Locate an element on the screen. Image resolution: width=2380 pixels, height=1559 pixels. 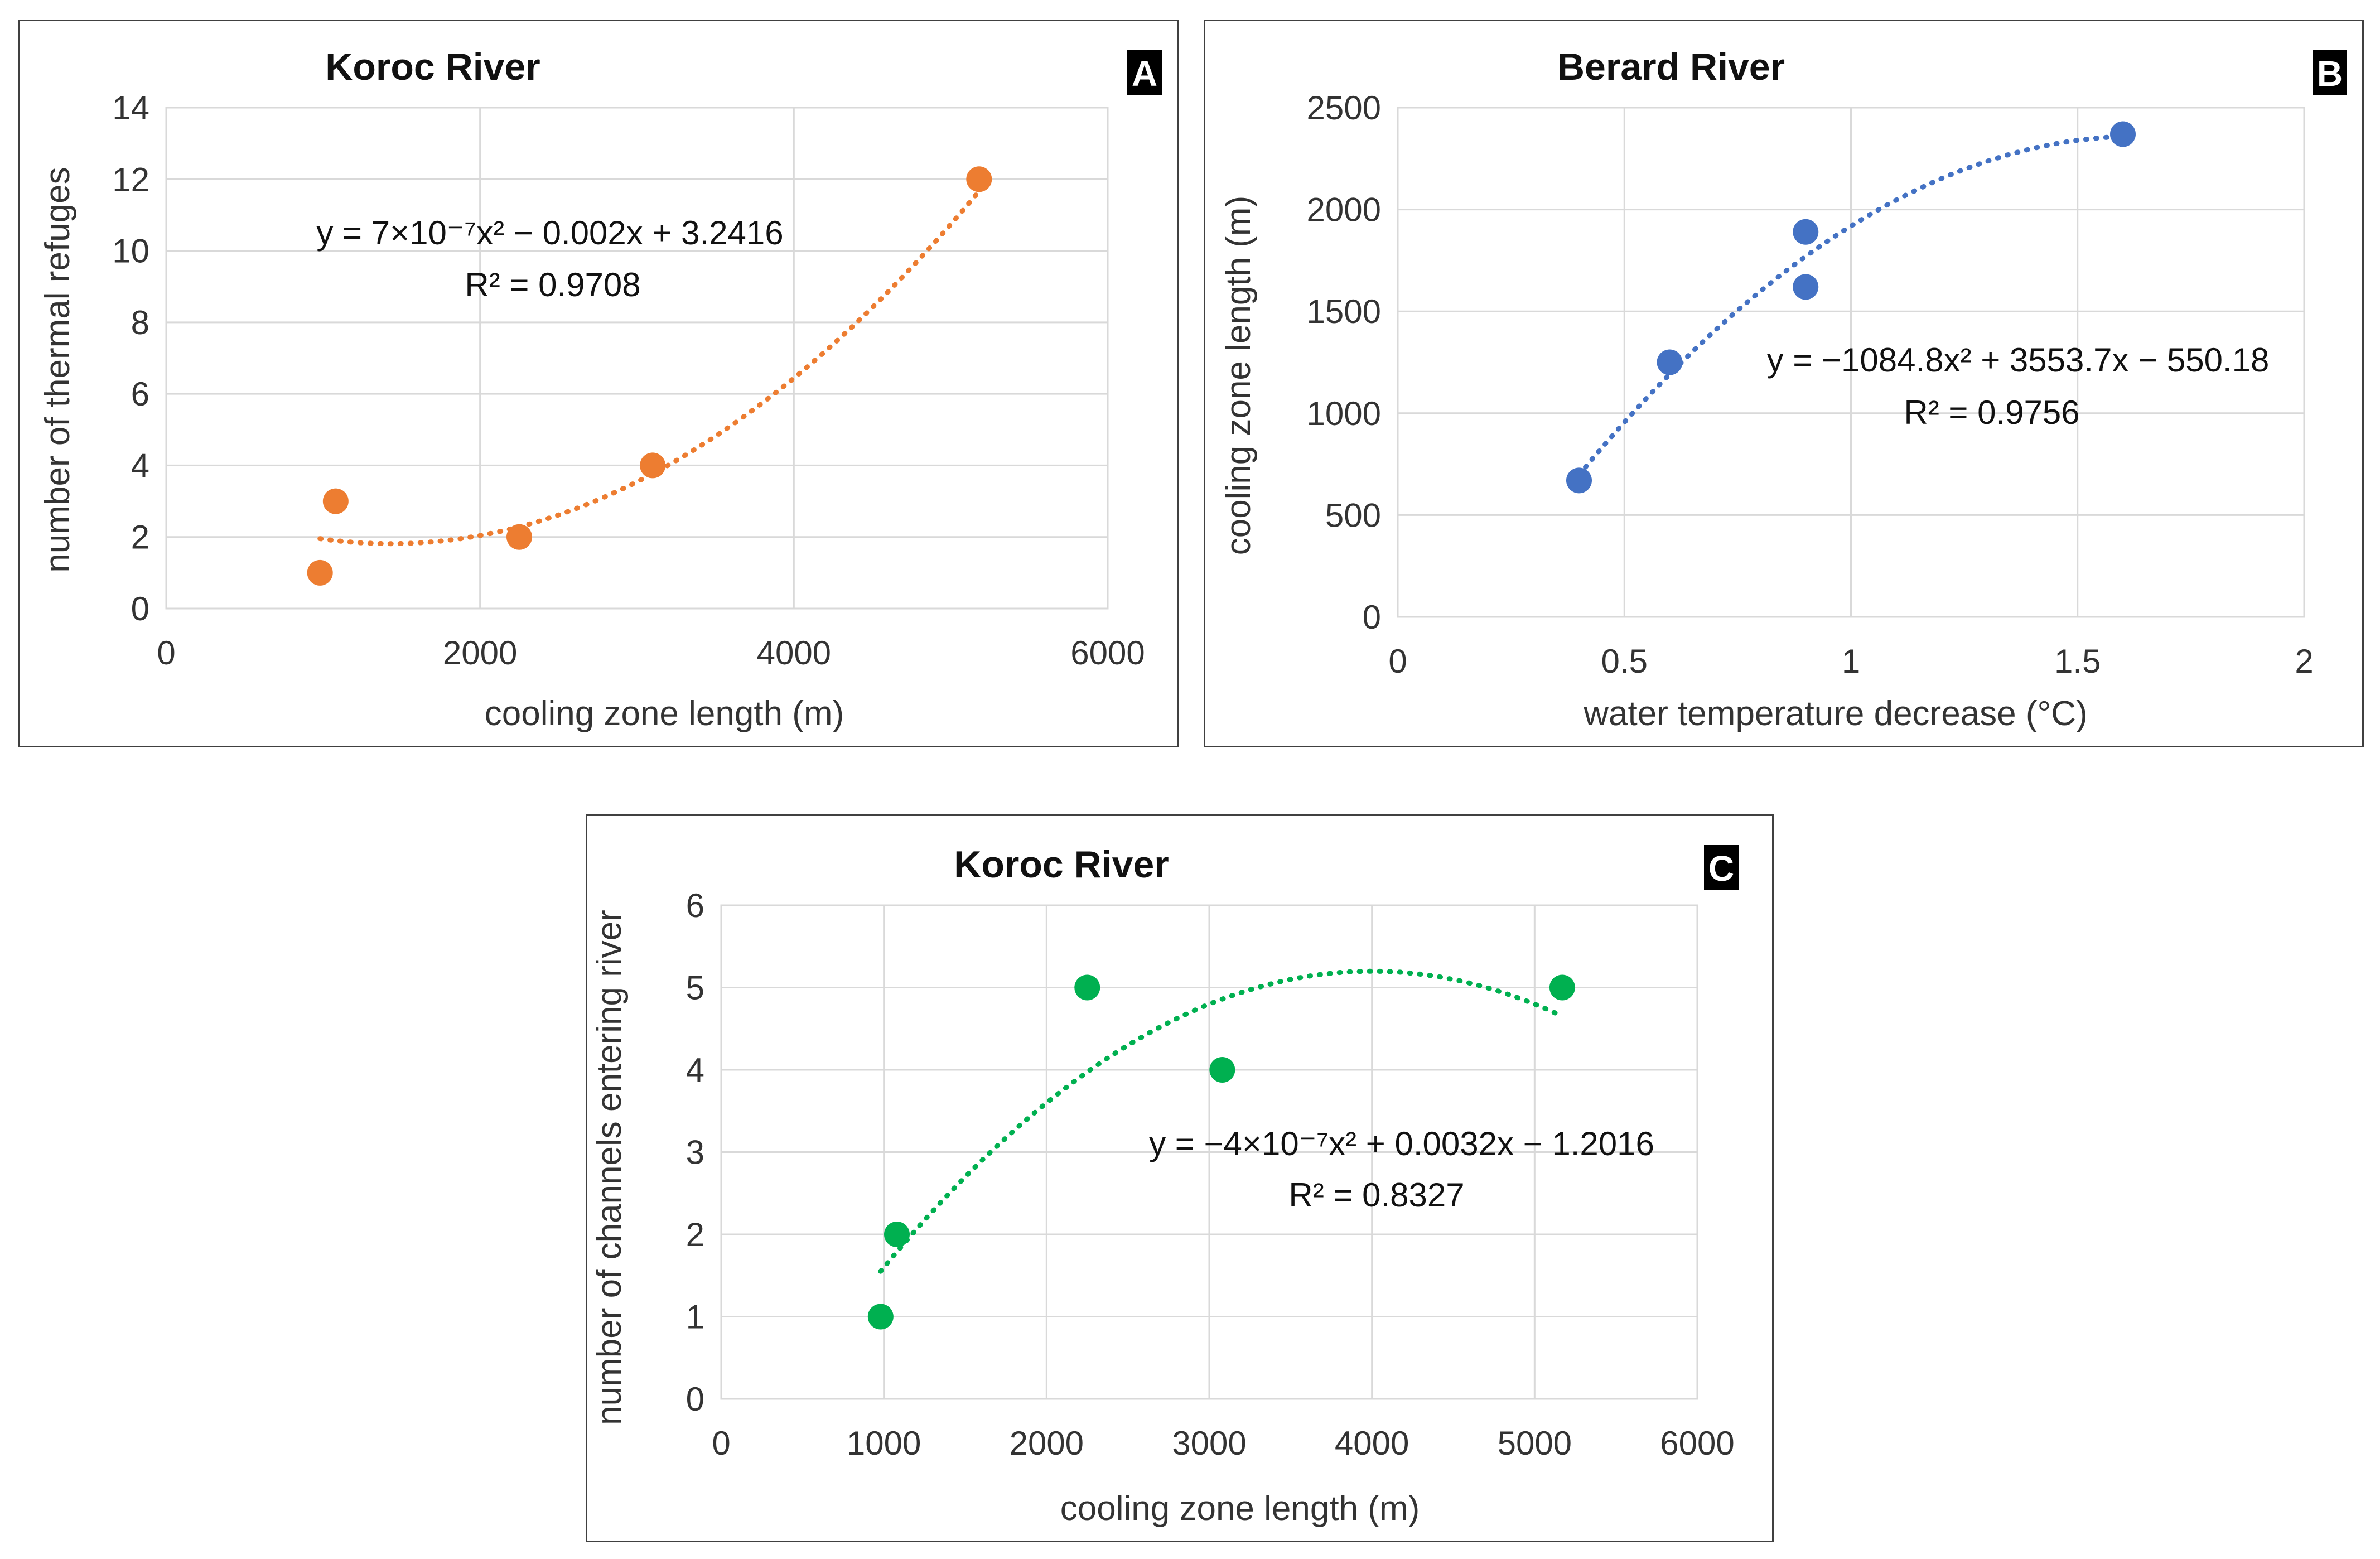
x-tick-label: 5000 is located at coordinates (1535, 1443).